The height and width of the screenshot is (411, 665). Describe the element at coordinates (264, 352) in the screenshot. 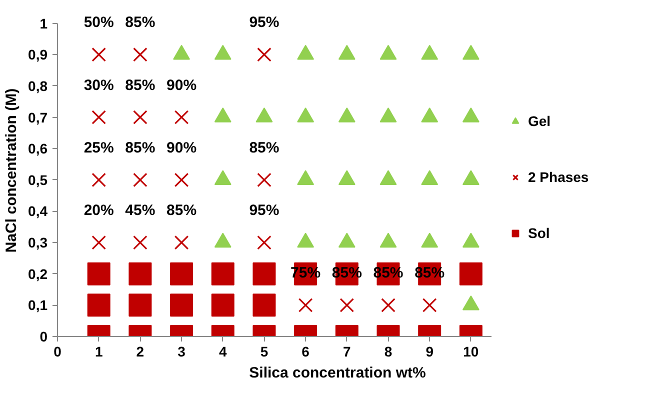

I see `x-tick-label: 5` at that location.